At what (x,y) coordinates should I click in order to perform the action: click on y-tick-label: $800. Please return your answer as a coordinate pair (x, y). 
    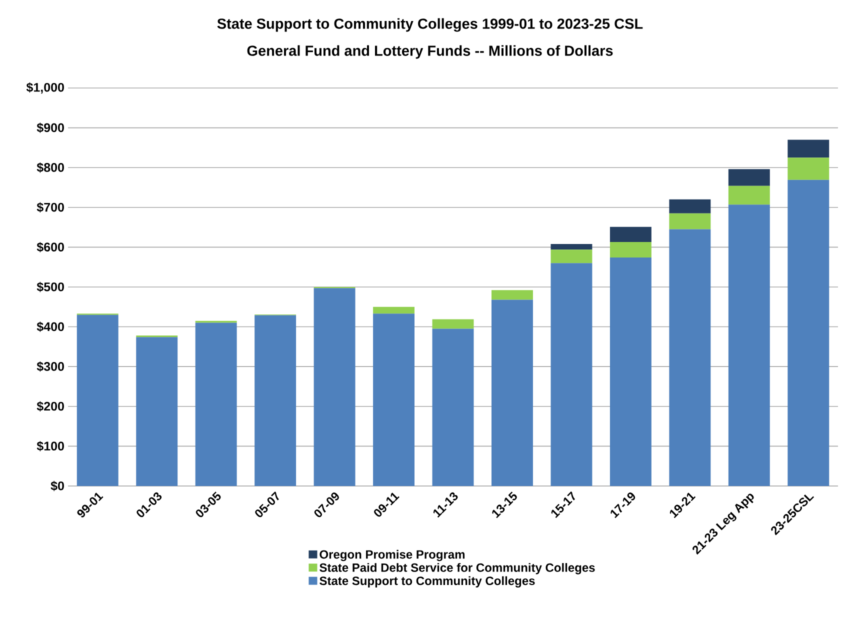
    Looking at the image, I should click on (50, 167).